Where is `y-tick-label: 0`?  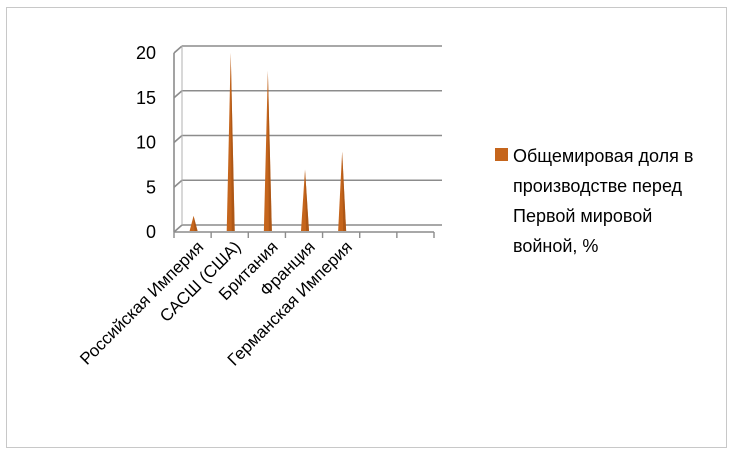 y-tick-label: 0 is located at coordinates (151, 232).